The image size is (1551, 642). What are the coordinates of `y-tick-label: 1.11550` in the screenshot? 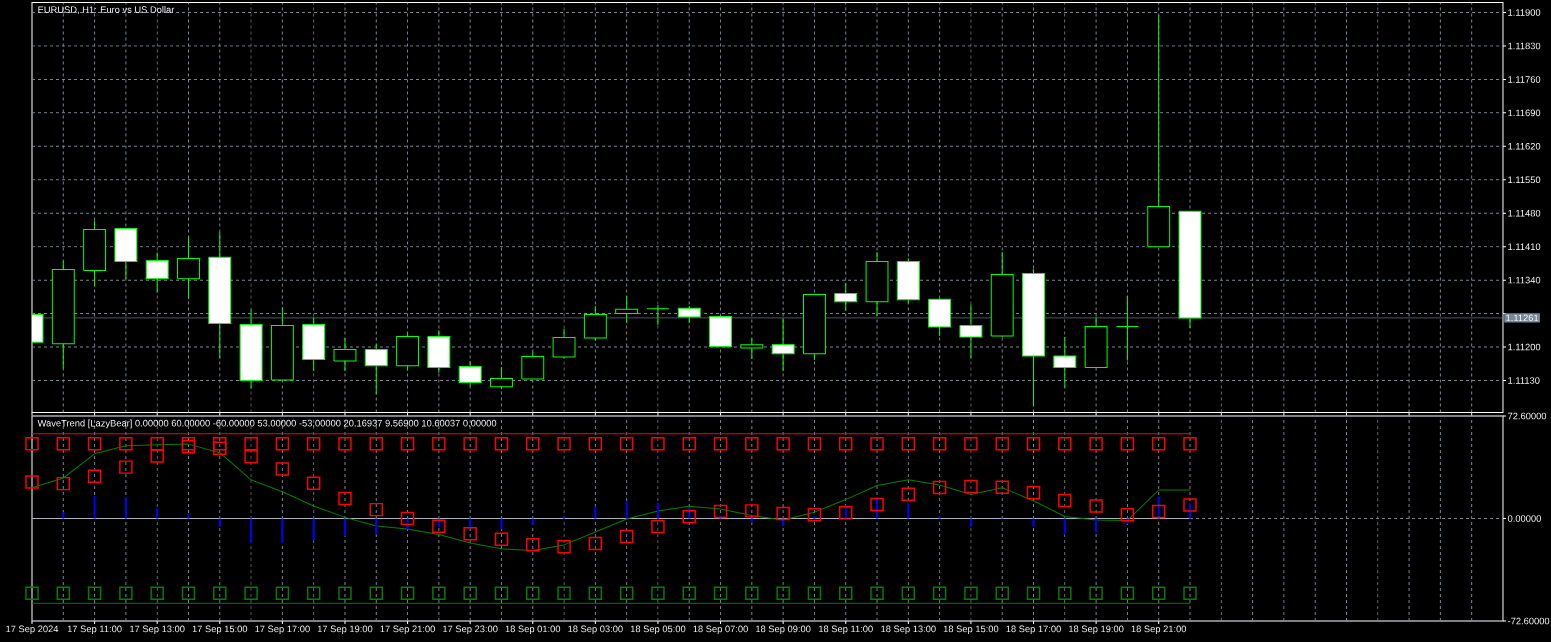 It's located at (1524, 180).